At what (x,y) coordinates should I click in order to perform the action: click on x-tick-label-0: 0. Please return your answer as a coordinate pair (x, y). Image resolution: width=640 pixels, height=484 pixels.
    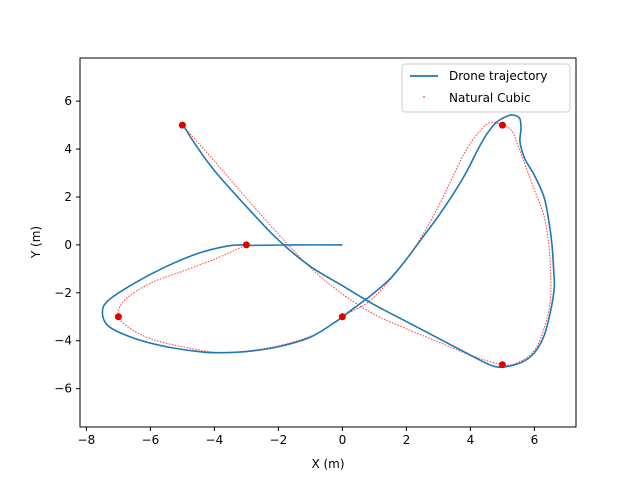
    Looking at the image, I should click on (343, 440).